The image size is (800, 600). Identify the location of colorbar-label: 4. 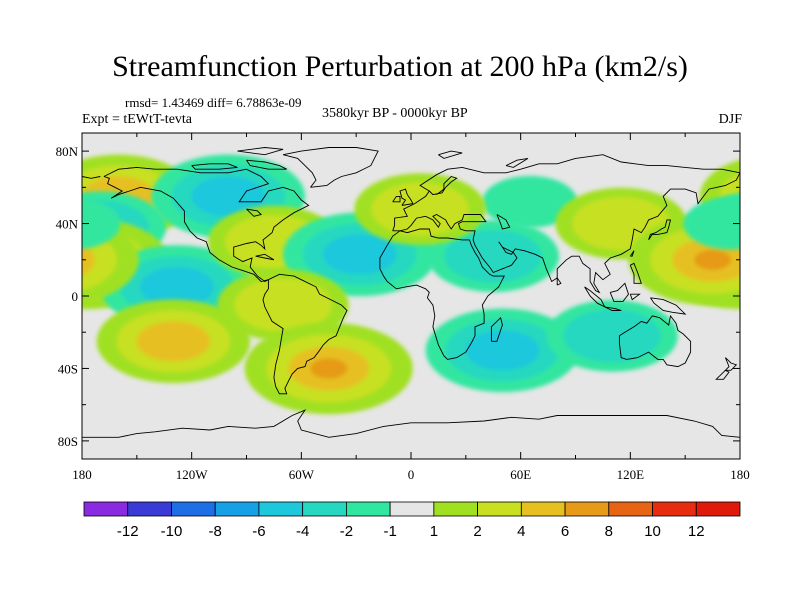
(521, 531).